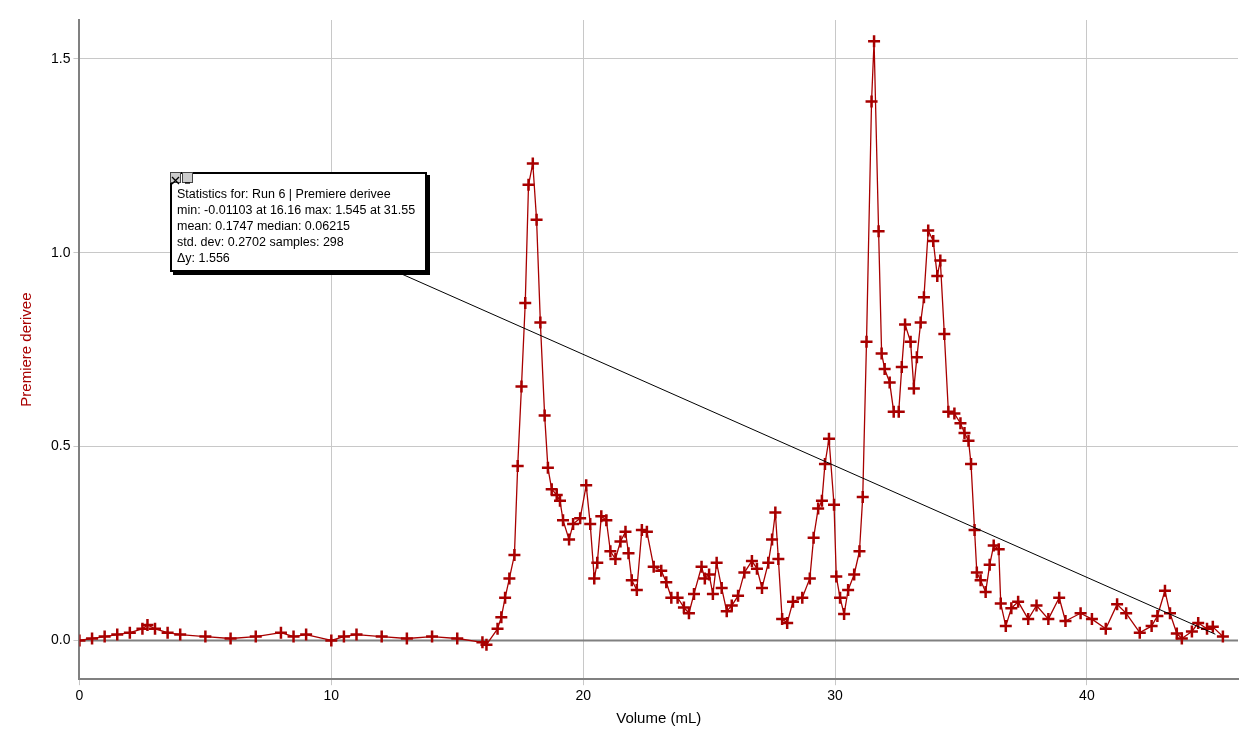  What do you see at coordinates (331, 695) in the screenshot?
I see `x-tick-label: 10` at bounding box center [331, 695].